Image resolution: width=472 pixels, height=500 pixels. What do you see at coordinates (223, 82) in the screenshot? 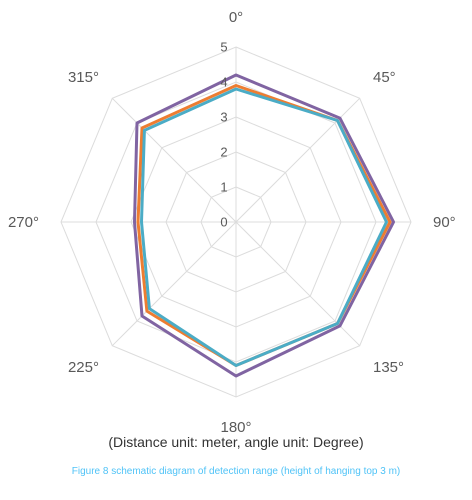
I see `radial-tick-label: 4` at bounding box center [223, 82].